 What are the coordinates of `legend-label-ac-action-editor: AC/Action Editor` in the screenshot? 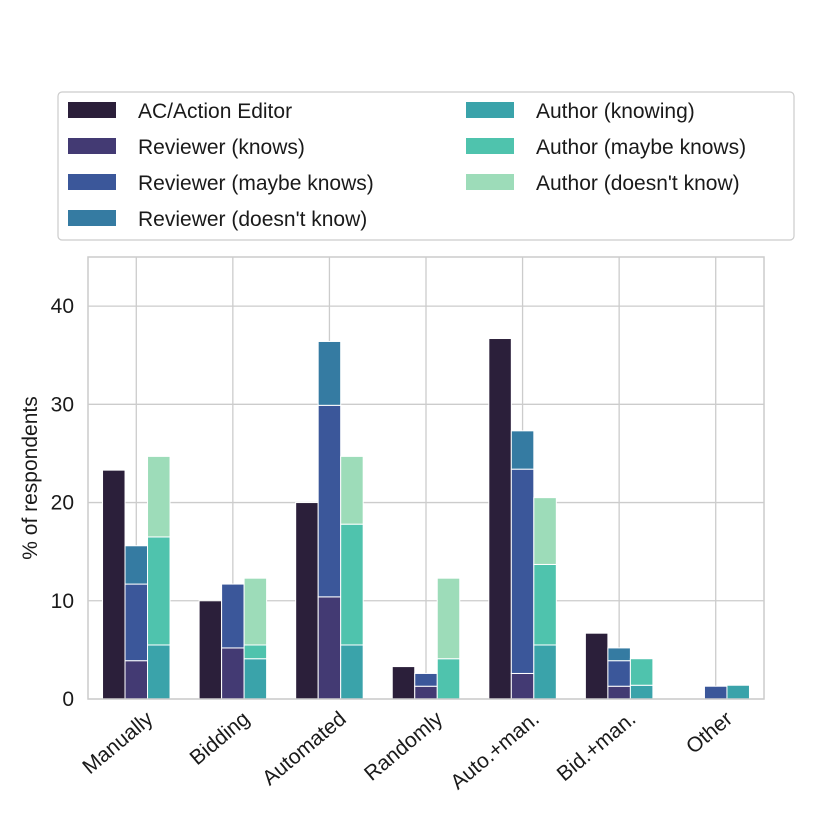 It's located at (215, 111).